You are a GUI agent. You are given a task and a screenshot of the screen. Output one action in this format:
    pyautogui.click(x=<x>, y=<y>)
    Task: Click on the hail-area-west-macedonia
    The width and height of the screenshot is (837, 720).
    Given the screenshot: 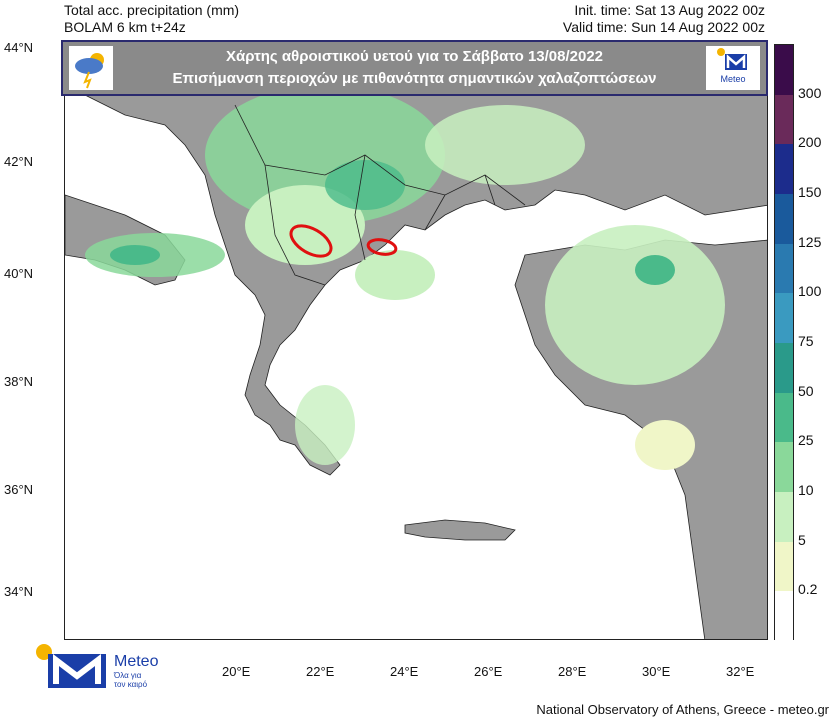 What is the action you would take?
    pyautogui.click(x=311, y=241)
    